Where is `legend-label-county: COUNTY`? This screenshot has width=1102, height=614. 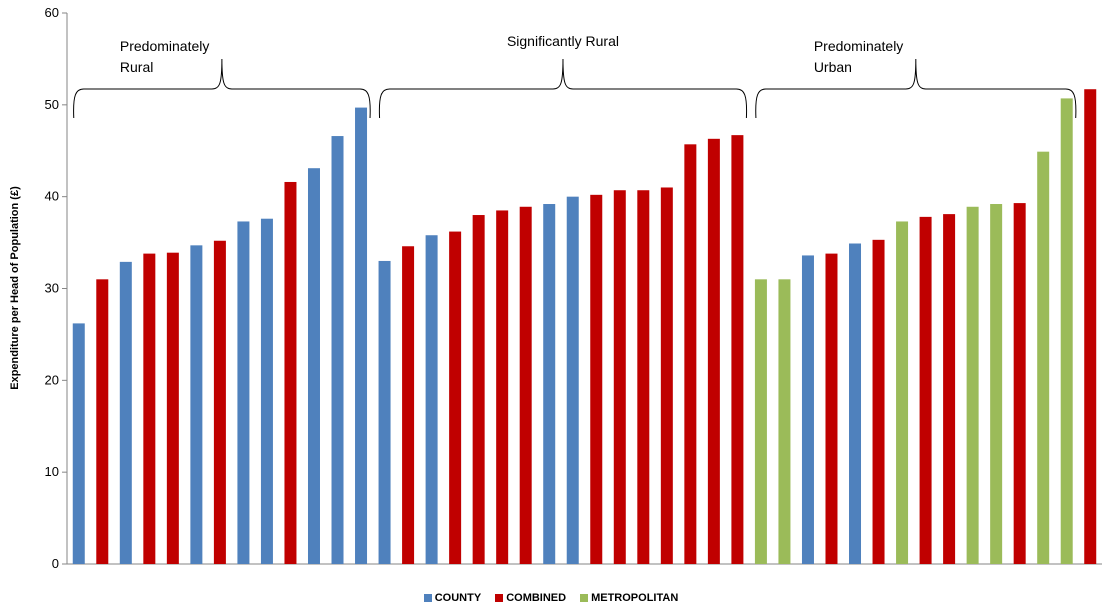
legend-label-county: COUNTY is located at coordinates (458, 598).